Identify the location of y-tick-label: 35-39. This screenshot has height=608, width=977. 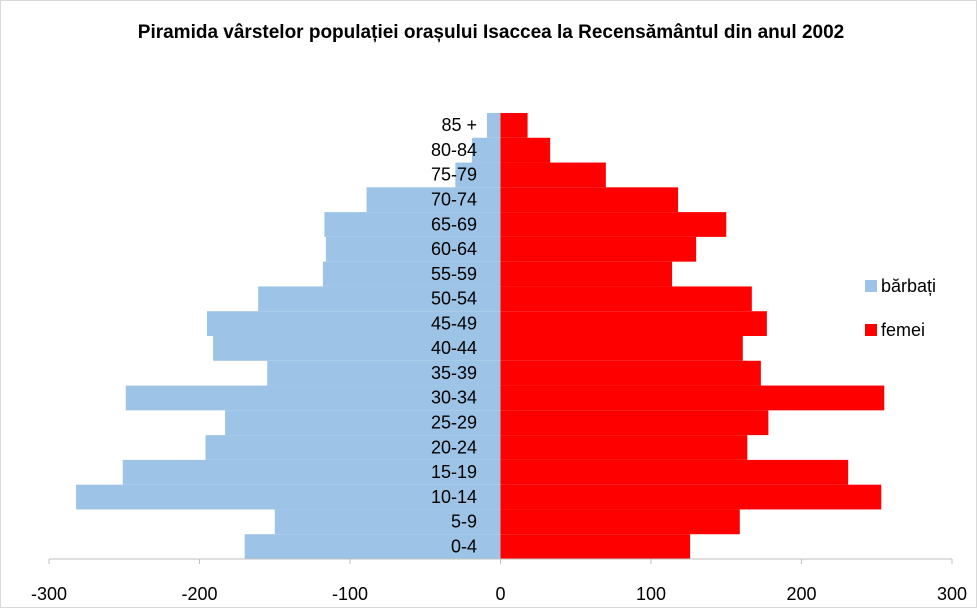
(454, 373).